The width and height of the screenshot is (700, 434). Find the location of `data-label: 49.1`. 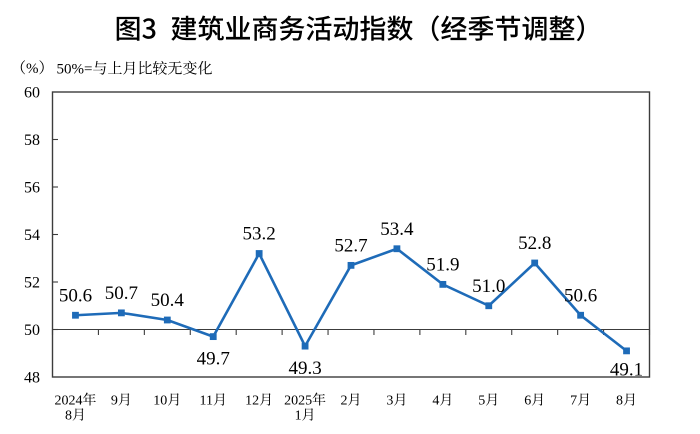

data-label: 49.1 is located at coordinates (626, 370).